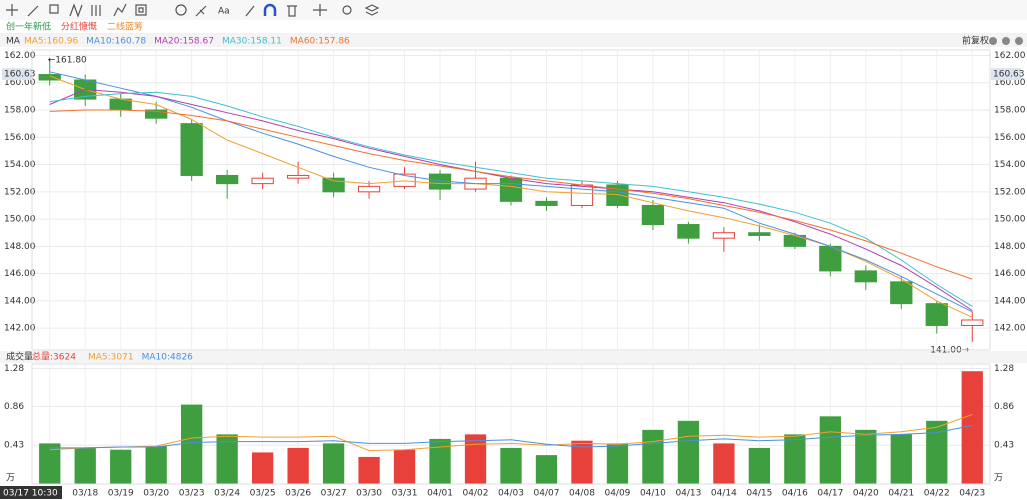 The image size is (1027, 500). Describe the element at coordinates (320, 10) in the screenshot. I see `split-icon` at that location.